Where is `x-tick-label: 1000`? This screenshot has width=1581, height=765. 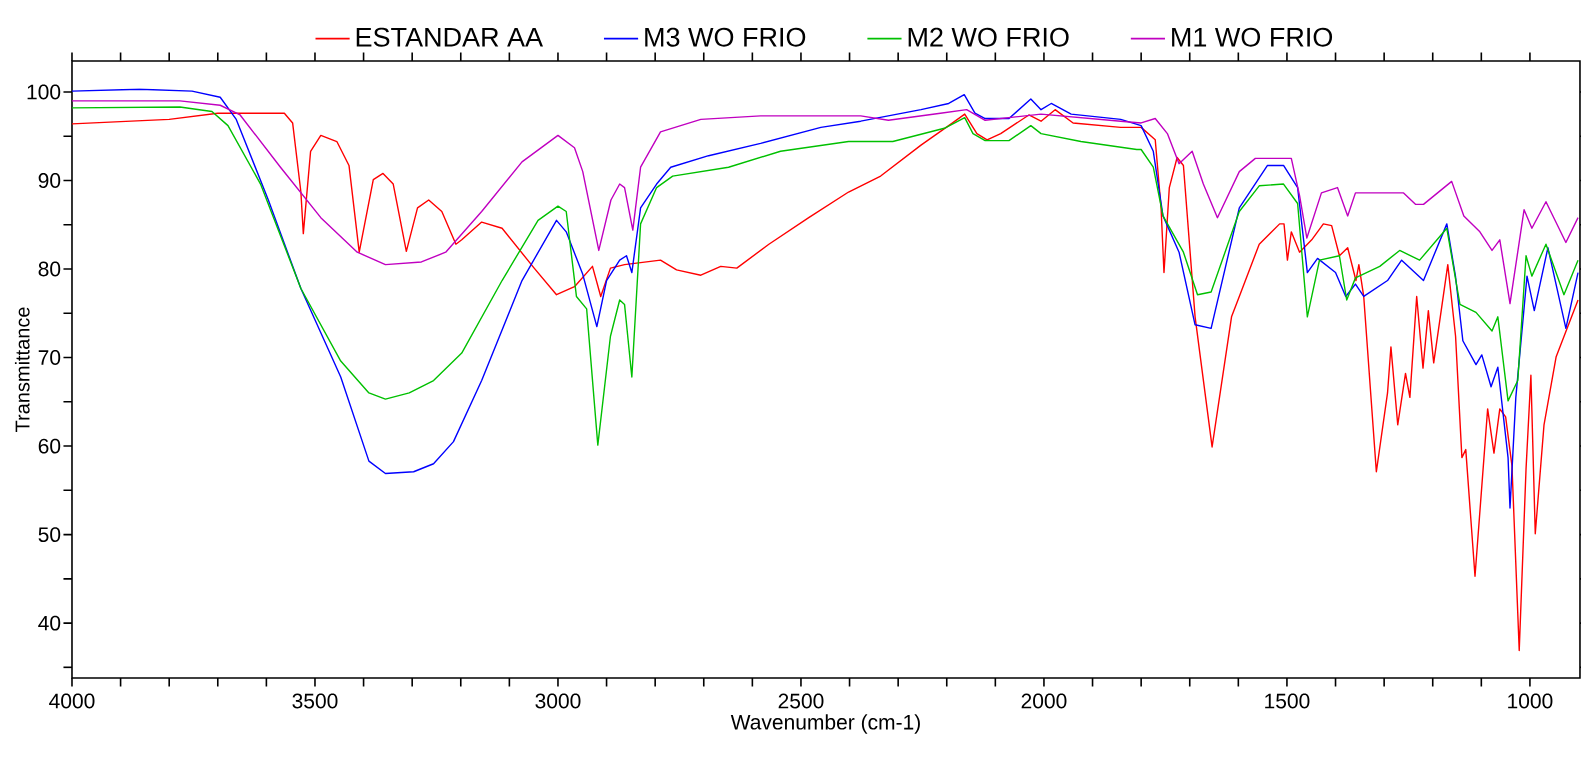 x-tick-label: 1000 is located at coordinates (1530, 701).